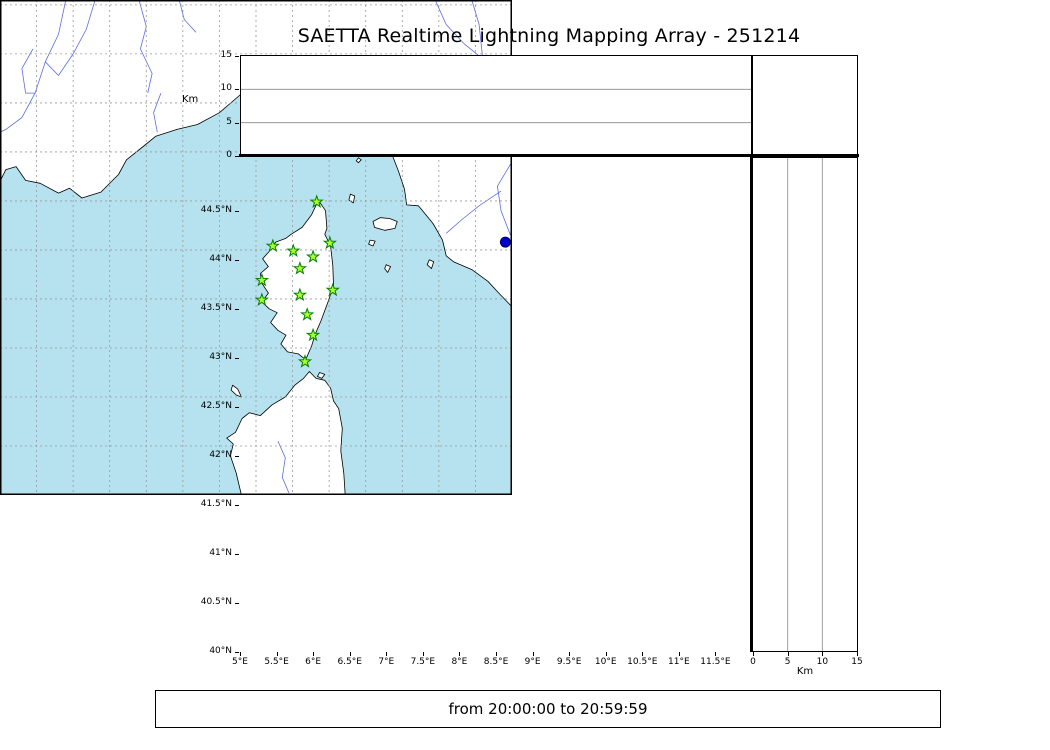 Image resolution: width=1050 pixels, height=750 pixels. I want to click on altitude-axis-label-left: Km, so click(190, 99).